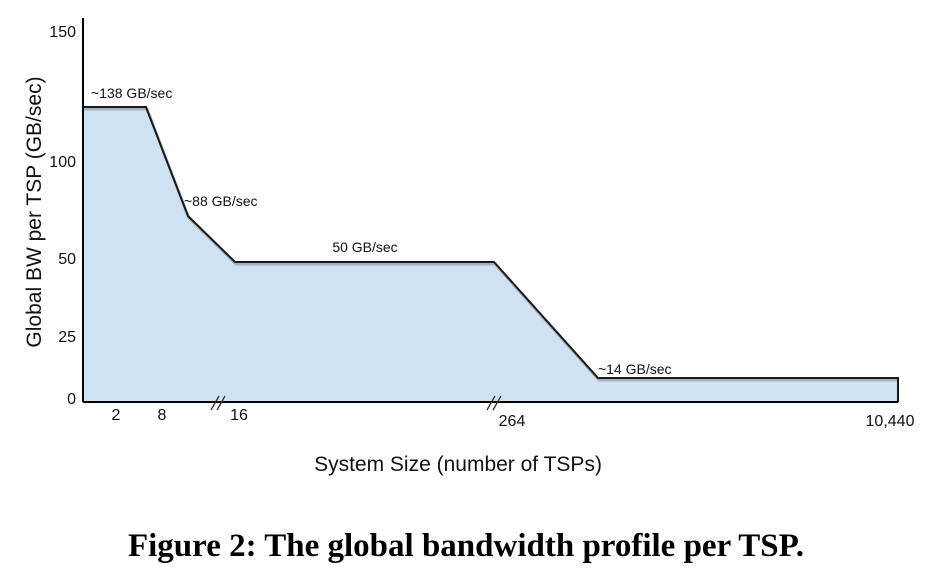  Describe the element at coordinates (67, 259) in the screenshot. I see `y-tick-label: 50` at that location.